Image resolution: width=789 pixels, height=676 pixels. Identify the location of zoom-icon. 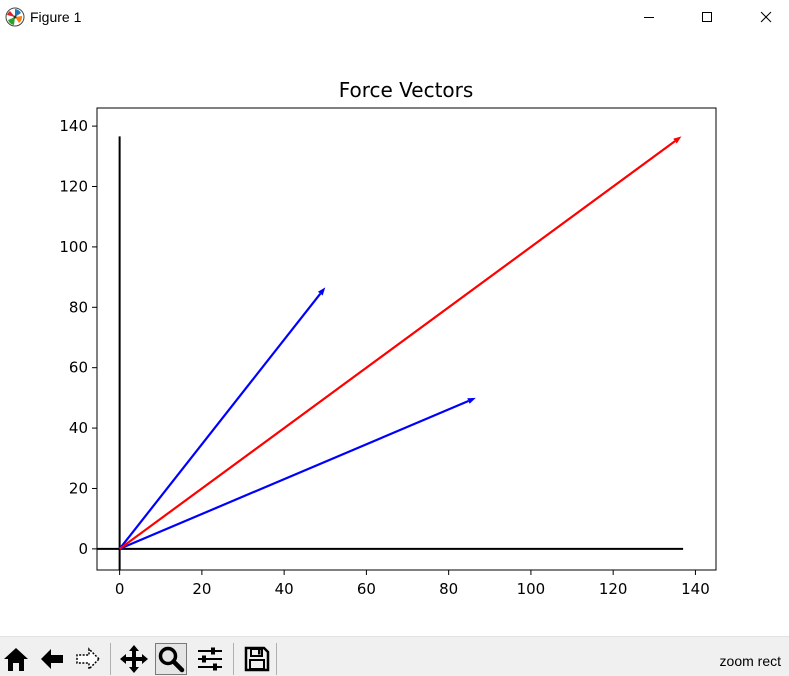
(171, 659).